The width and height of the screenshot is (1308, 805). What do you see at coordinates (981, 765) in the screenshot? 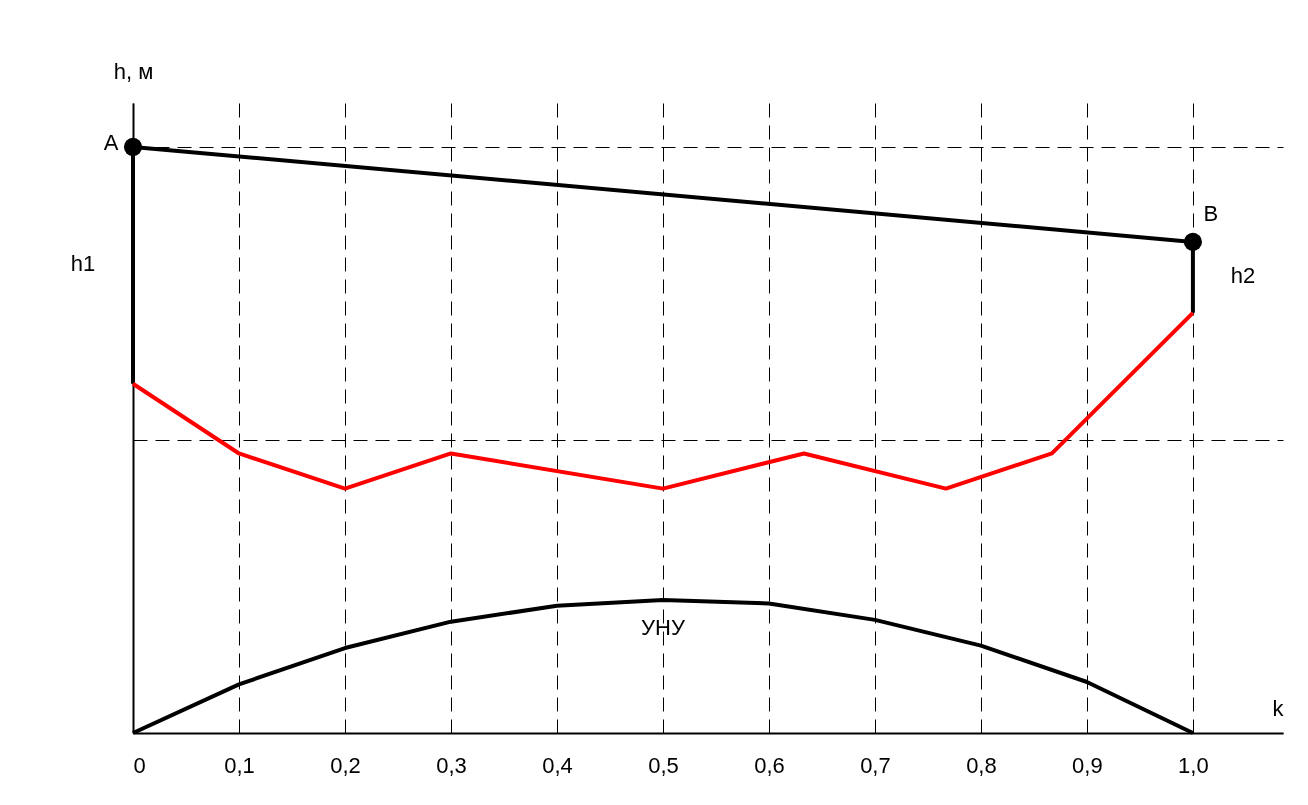
I see `x-tick-label: 0,8` at bounding box center [981, 765].